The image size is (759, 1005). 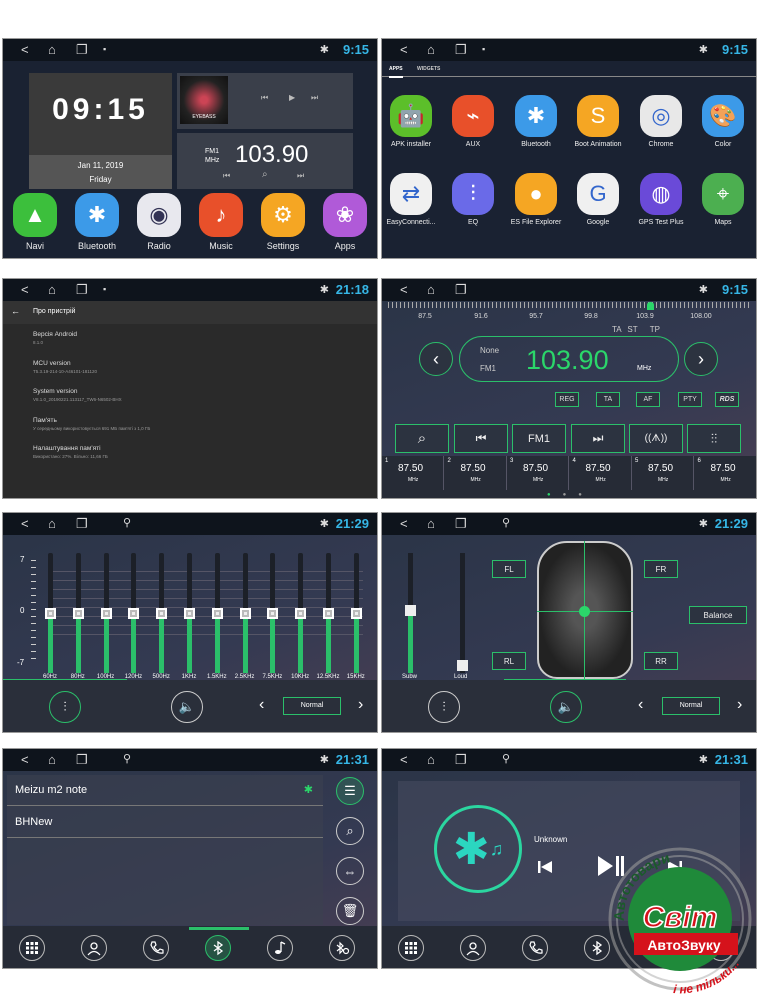 What do you see at coordinates (598, 438) in the screenshot?
I see `next-button: ⏭` at bounding box center [598, 438].